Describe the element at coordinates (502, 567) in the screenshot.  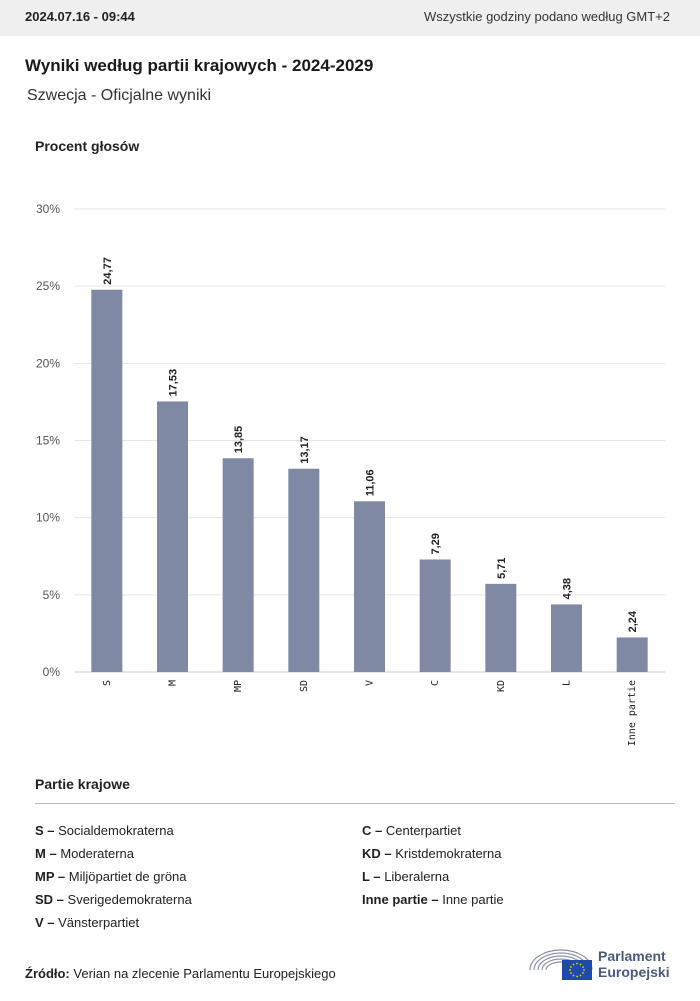
I see `bar-value-label: 5,71` at that location.